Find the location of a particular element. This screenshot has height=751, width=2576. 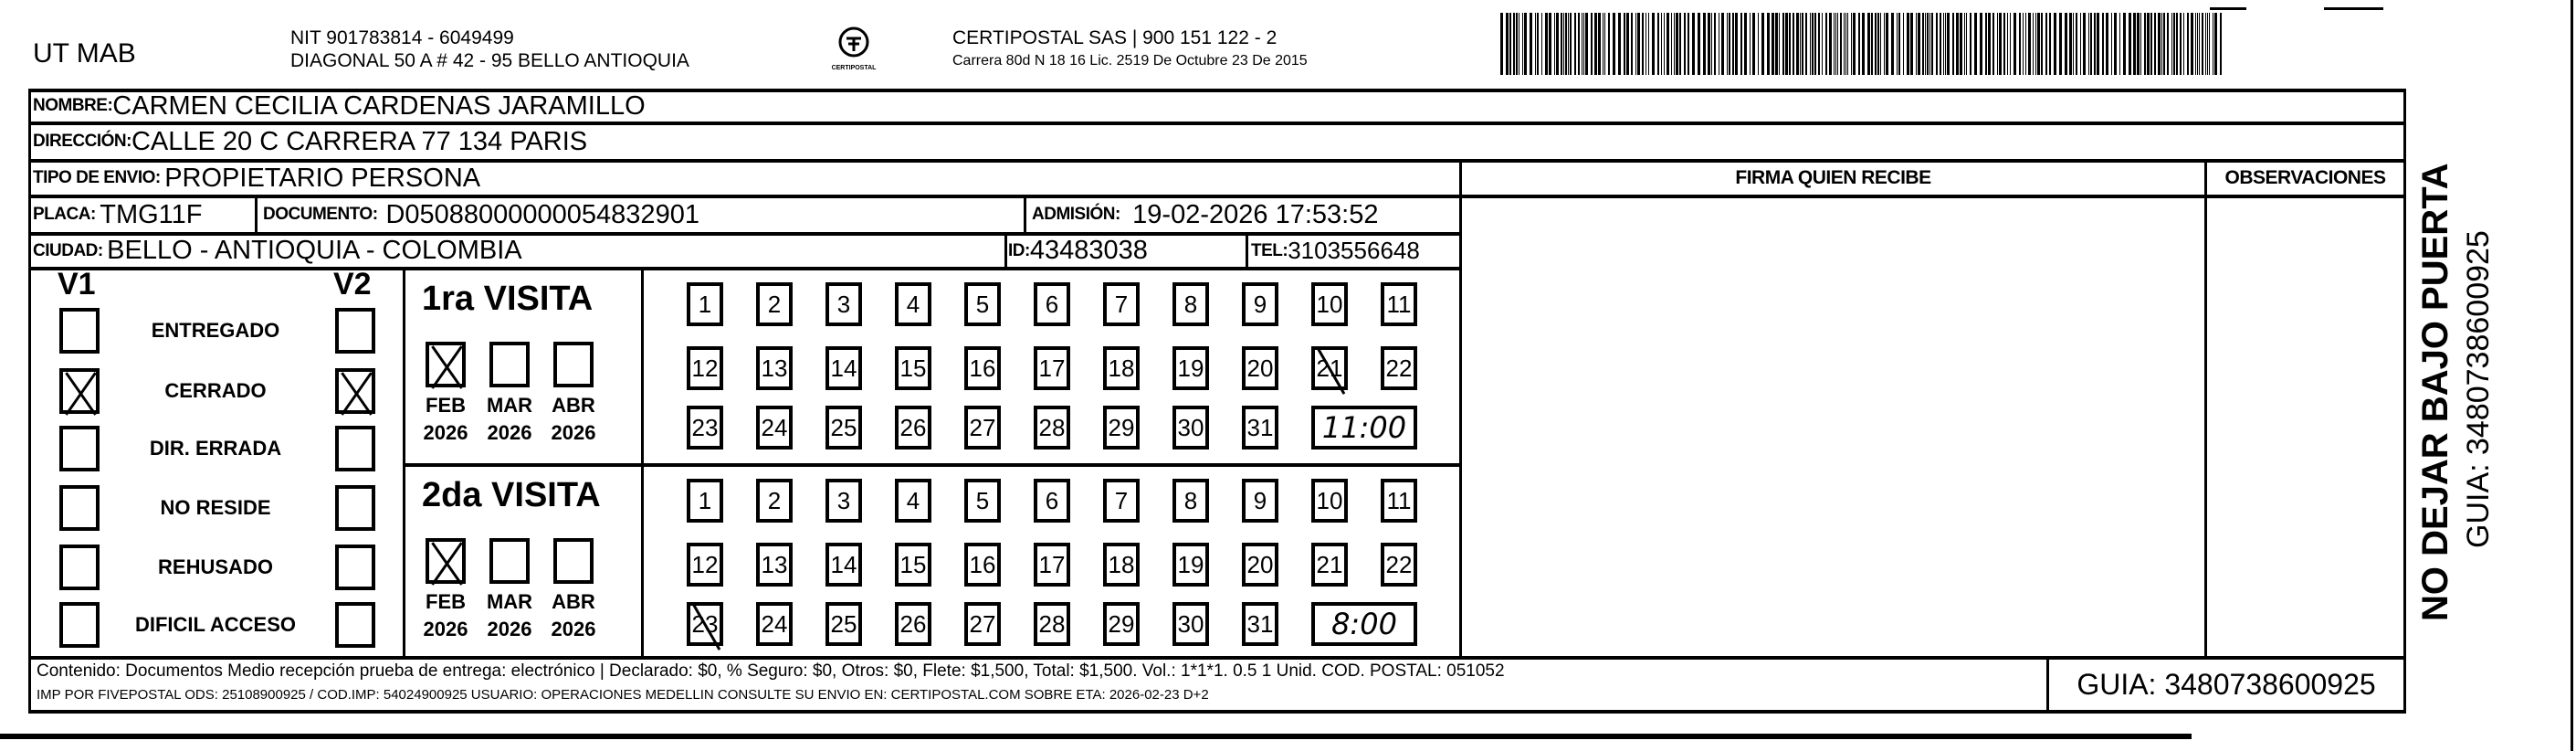

placa-label: PLACA: is located at coordinates (64, 215).